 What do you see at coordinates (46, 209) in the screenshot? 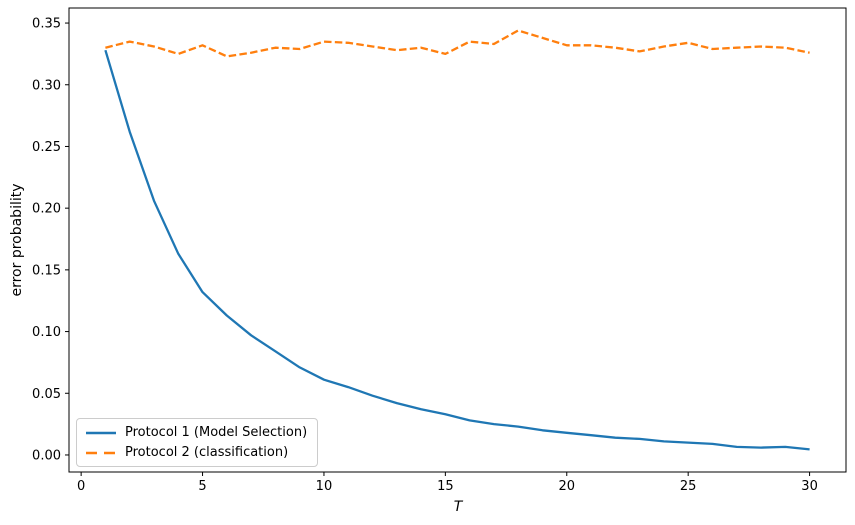
I see `y-tick-label: 0.20` at bounding box center [46, 209].